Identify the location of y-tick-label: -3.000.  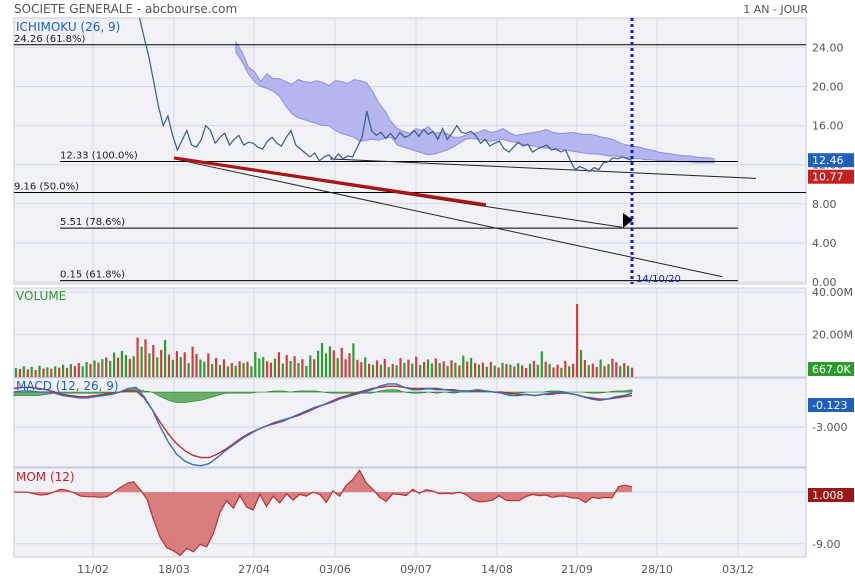
(829, 427).